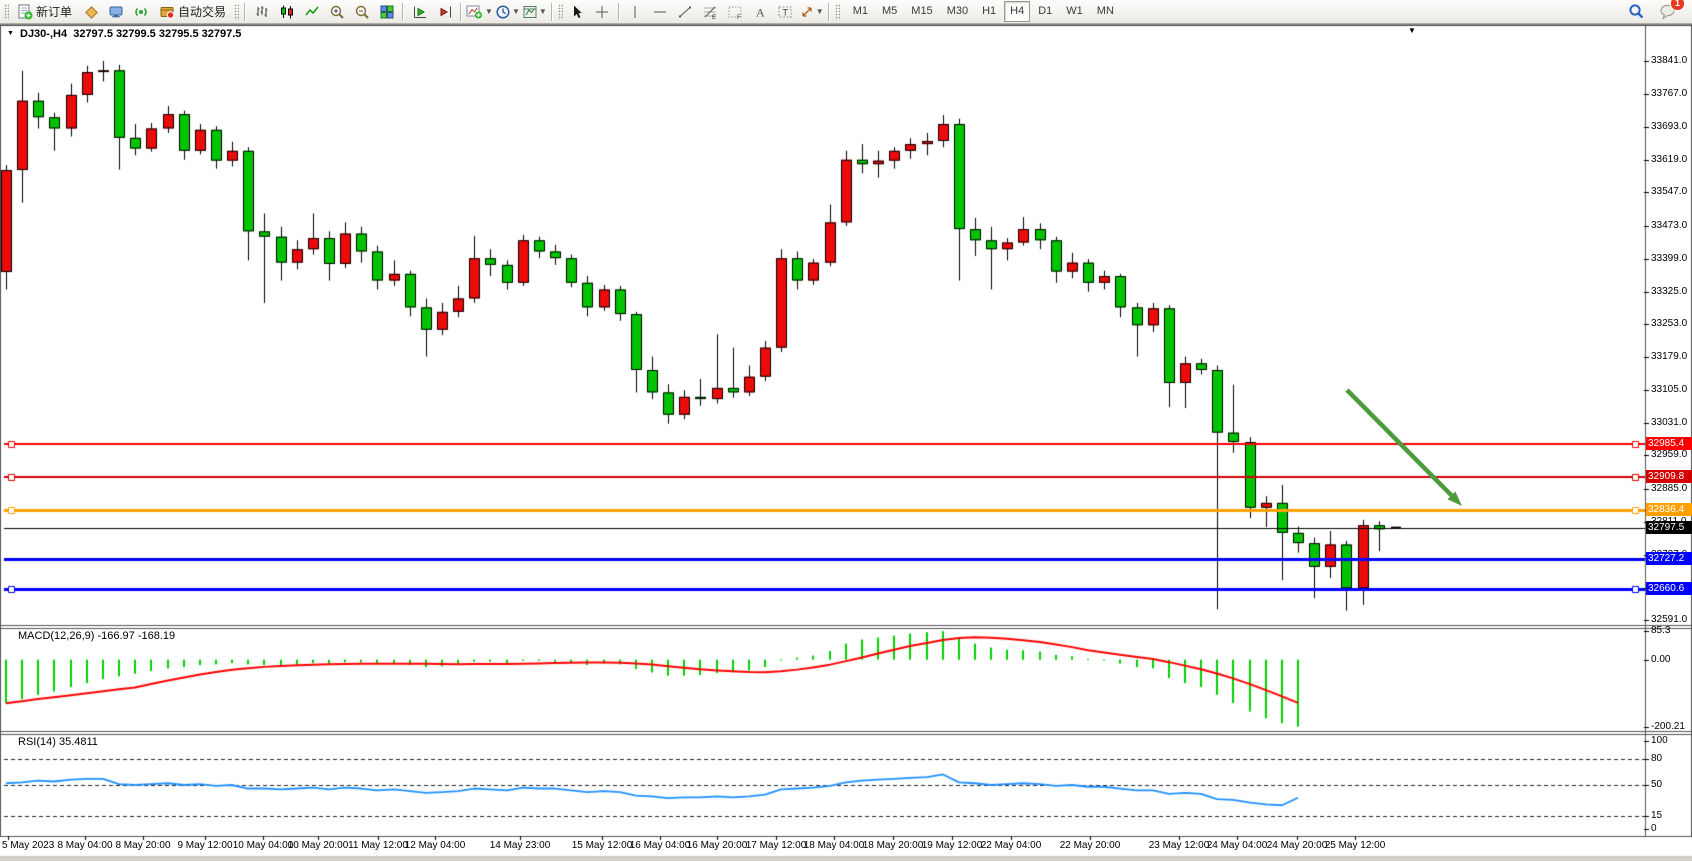 The width and height of the screenshot is (1692, 861). Describe the element at coordinates (507, 11) in the screenshot. I see `periods-button: ▼` at that location.